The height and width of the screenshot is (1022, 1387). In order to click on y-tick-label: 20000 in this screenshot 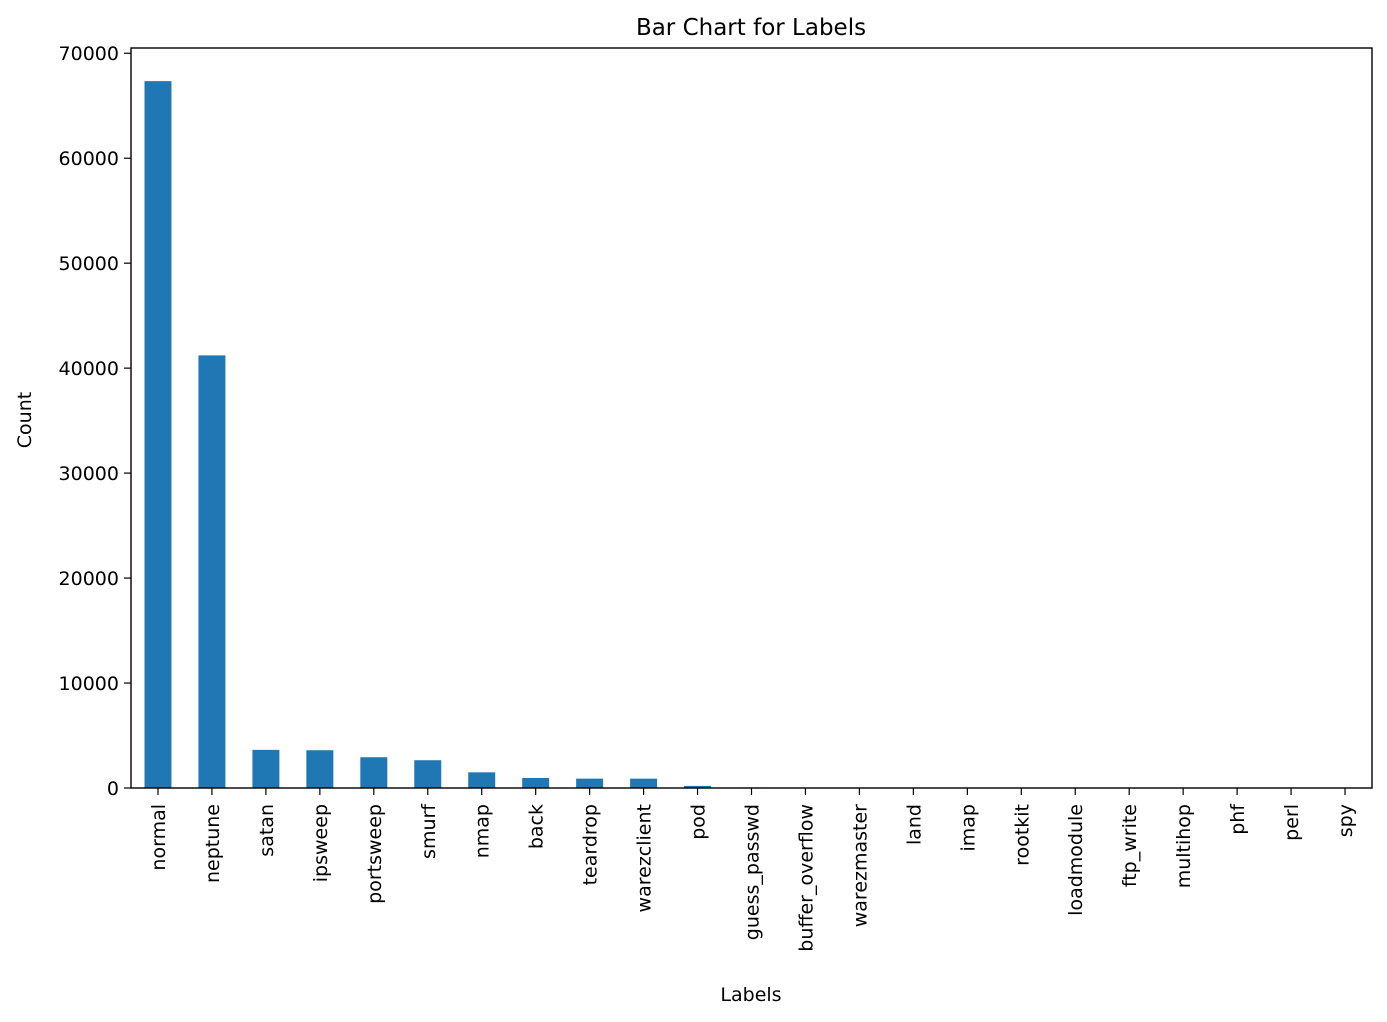, I will do `click(89, 579)`.